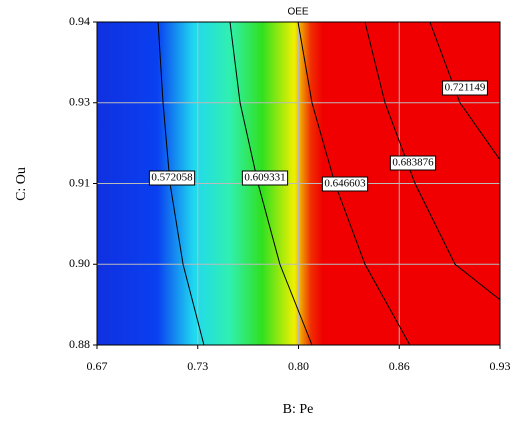 The width and height of the screenshot is (513, 421). Describe the element at coordinates (79, 263) in the screenshot. I see `y-tick-label: 0.90` at that location.